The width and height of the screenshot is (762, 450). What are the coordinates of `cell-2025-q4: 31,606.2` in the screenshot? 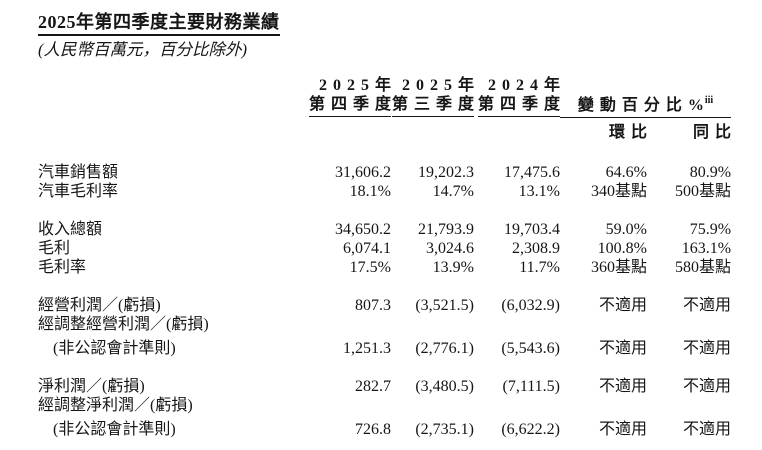 It's located at (363, 172).